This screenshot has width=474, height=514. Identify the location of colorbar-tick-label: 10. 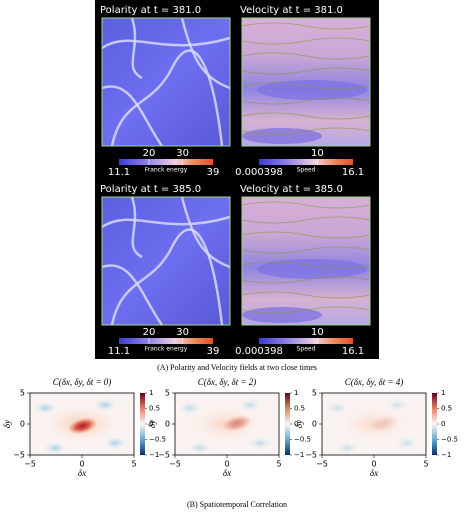
(317, 153).